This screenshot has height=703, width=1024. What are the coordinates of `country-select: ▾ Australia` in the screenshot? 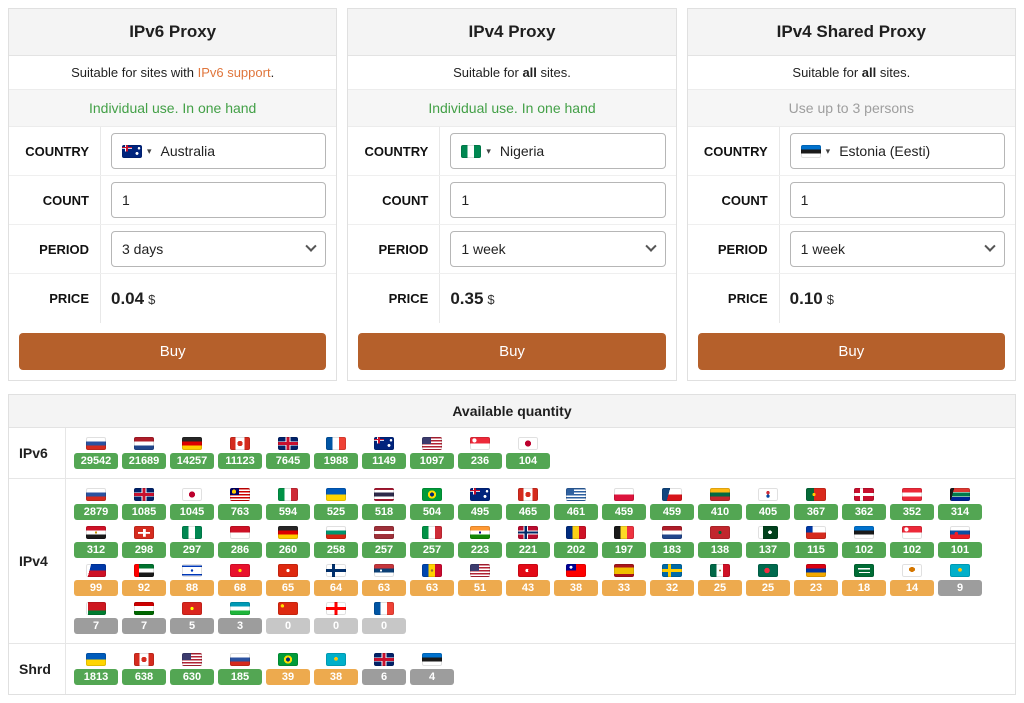 It's located at (219, 151).